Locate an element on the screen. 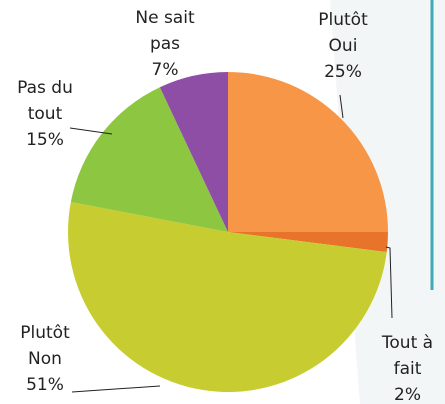 The height and width of the screenshot is (404, 445). category: Plutôt Non is located at coordinates (45, 346).